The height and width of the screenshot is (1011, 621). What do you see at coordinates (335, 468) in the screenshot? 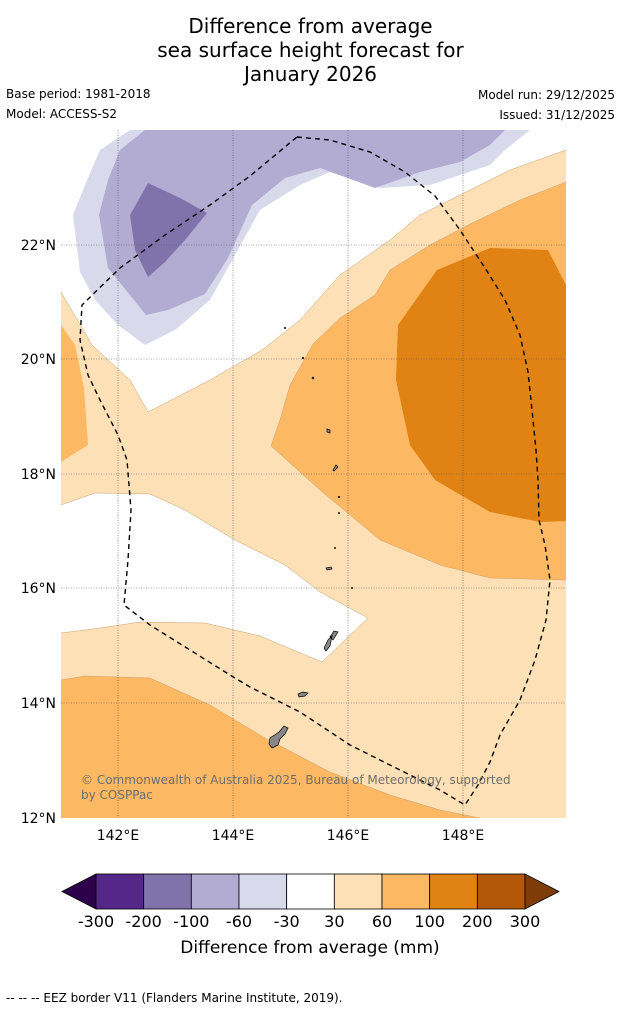
I see `island-pagan` at bounding box center [335, 468].